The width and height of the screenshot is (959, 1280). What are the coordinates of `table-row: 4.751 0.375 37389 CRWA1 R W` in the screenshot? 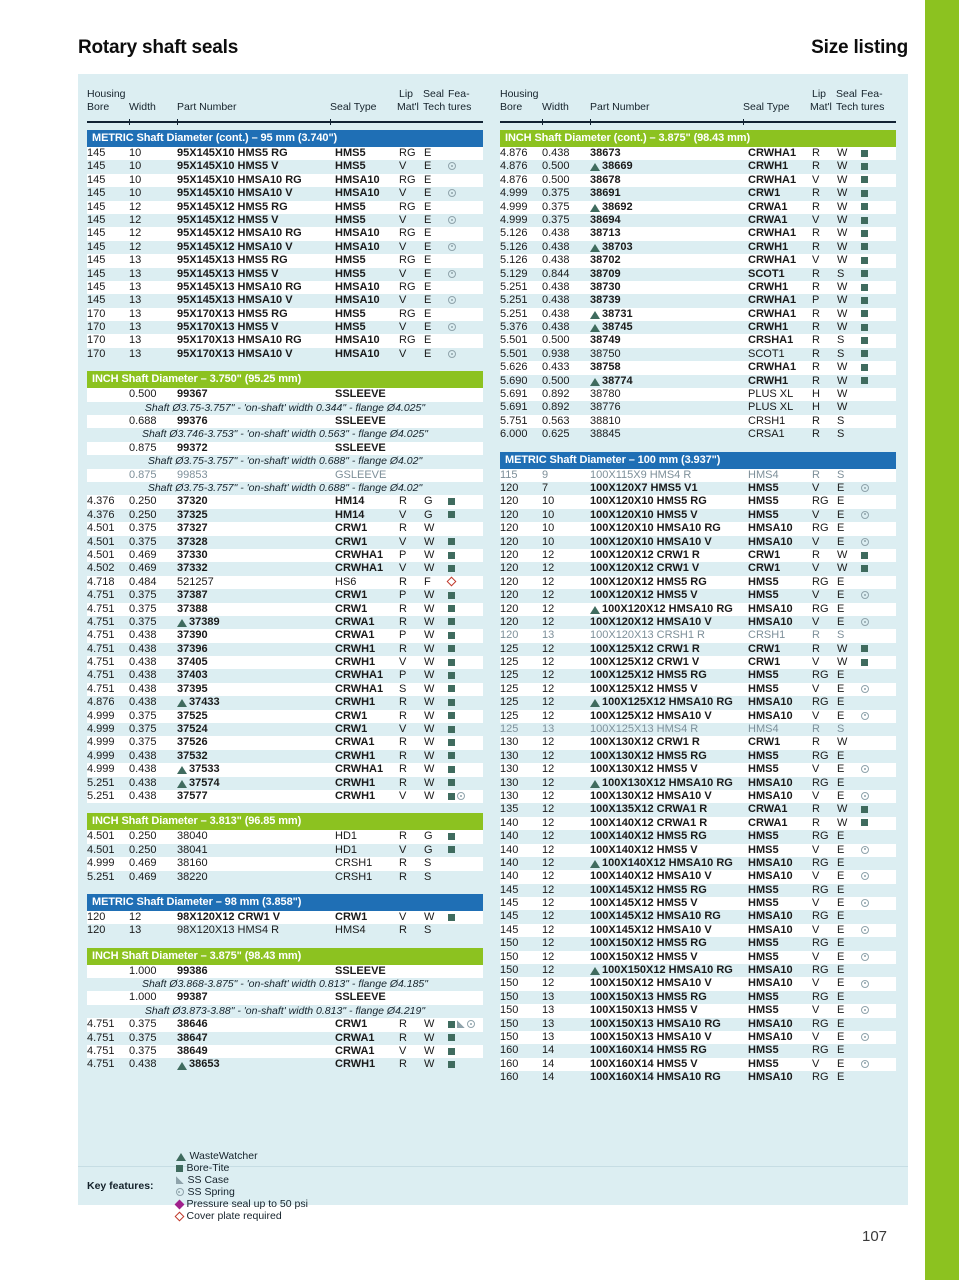 It's located at (285, 622).